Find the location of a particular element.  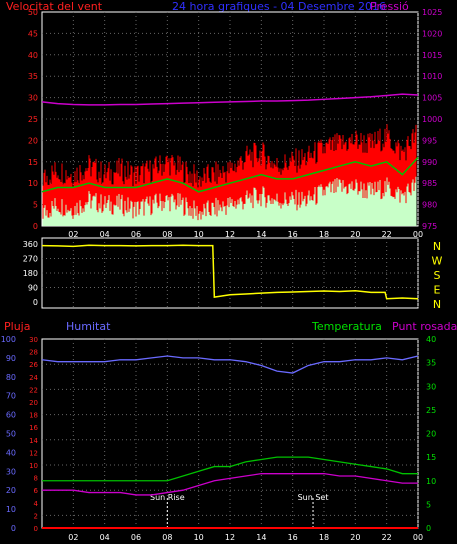

temperature-axis-label: Temperatura is located at coordinates (346, 326).